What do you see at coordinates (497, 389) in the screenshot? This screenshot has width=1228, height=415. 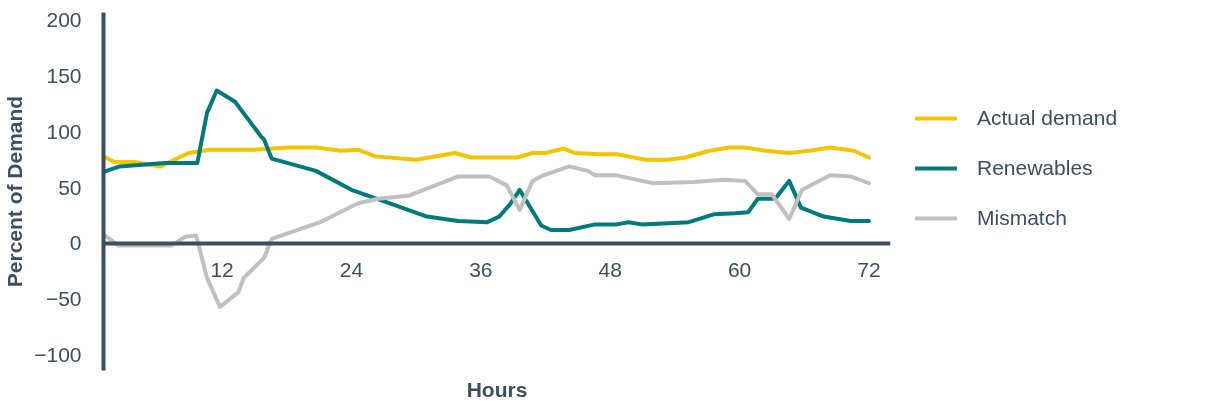 I see `x-axis-title: Hours` at bounding box center [497, 389].